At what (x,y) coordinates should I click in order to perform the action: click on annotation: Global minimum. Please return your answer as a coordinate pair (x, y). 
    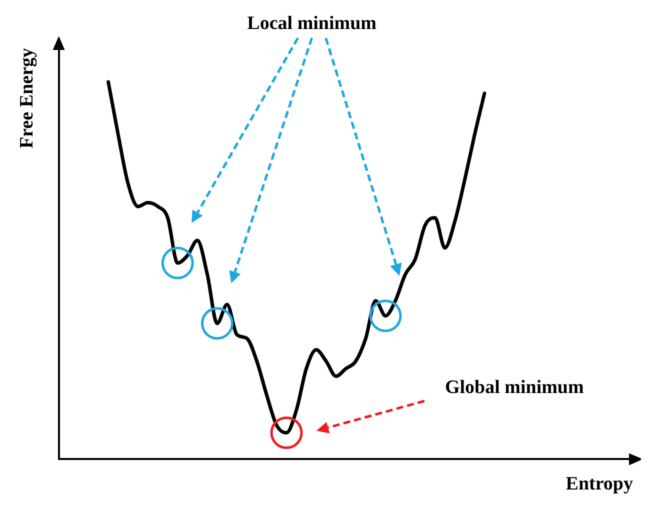
    Looking at the image, I should click on (514, 387).